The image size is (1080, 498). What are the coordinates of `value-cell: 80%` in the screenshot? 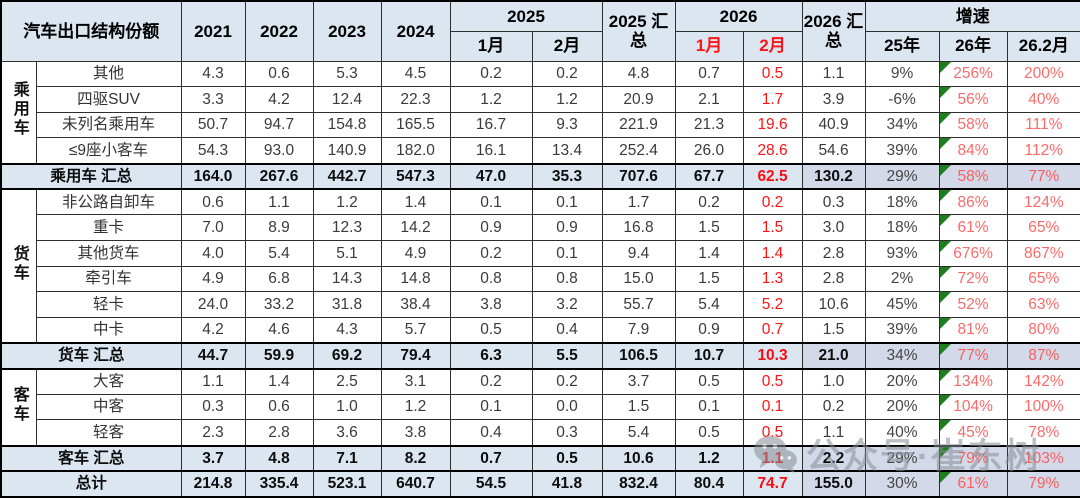 It's located at (1043, 330).